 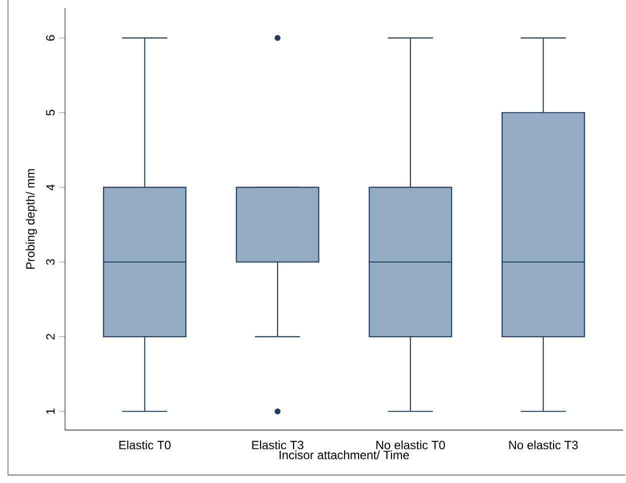 I want to click on x-tick-label: No elastic T0, so click(x=410, y=445).